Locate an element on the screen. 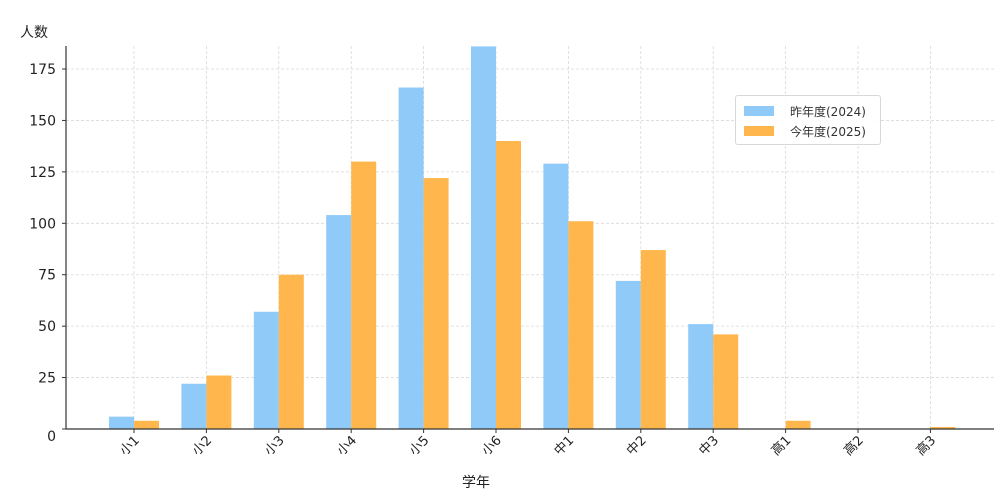 This screenshot has width=1000, height=500. x-tick-labels: 小1 小2 小3 小4 小5 小6 中1 中2 中3 高1 高2 高3 is located at coordinates (528, 446).